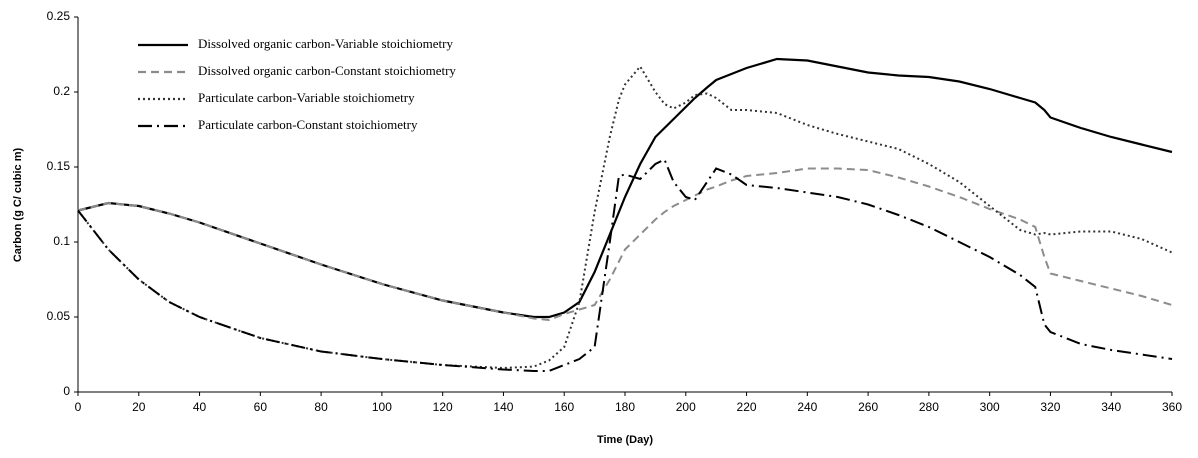 The width and height of the screenshot is (1198, 458). Describe the element at coordinates (382, 407) in the screenshot. I see `x-tick-label: 100` at that location.